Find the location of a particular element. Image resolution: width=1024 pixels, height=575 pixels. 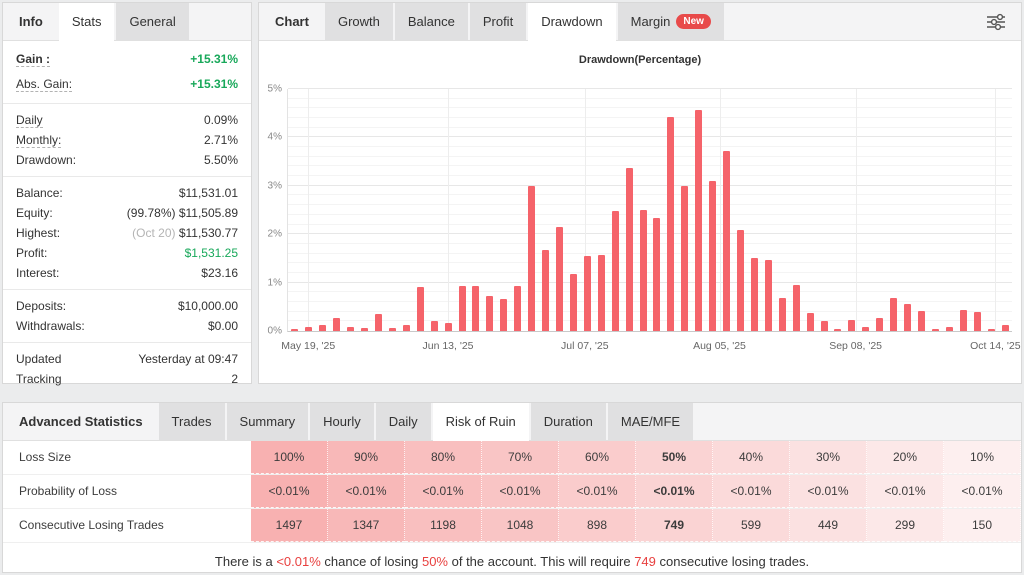

stat-group: Deposits: $10,000.00 Withdrawals: $0.00 is located at coordinates (127, 316).